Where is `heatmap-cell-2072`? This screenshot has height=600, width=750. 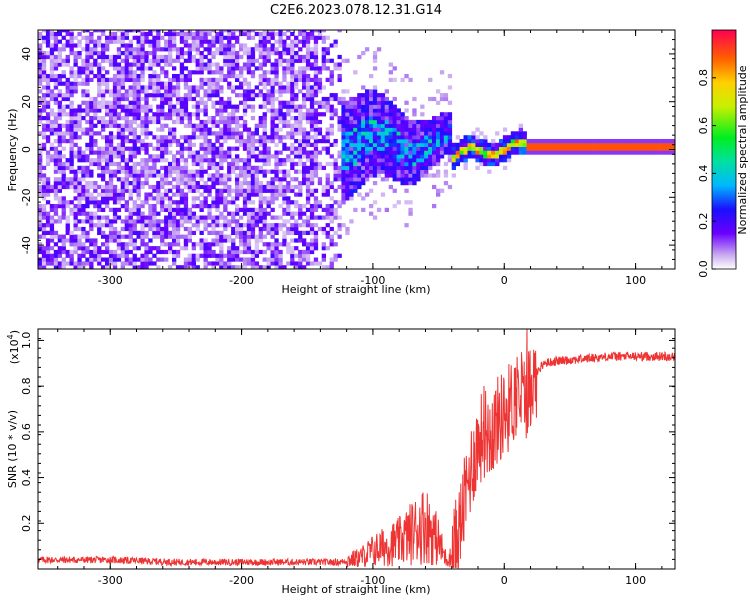 heatmap-cell-2072 is located at coordinates (221, 99).